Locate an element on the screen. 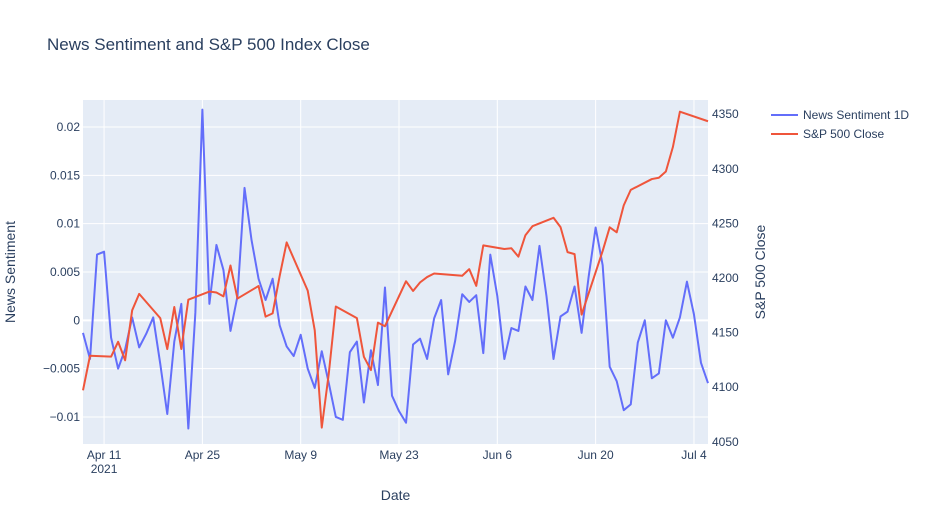 This screenshot has height=525, width=937. y-left-tick-label: −0.01 is located at coordinates (65, 417).